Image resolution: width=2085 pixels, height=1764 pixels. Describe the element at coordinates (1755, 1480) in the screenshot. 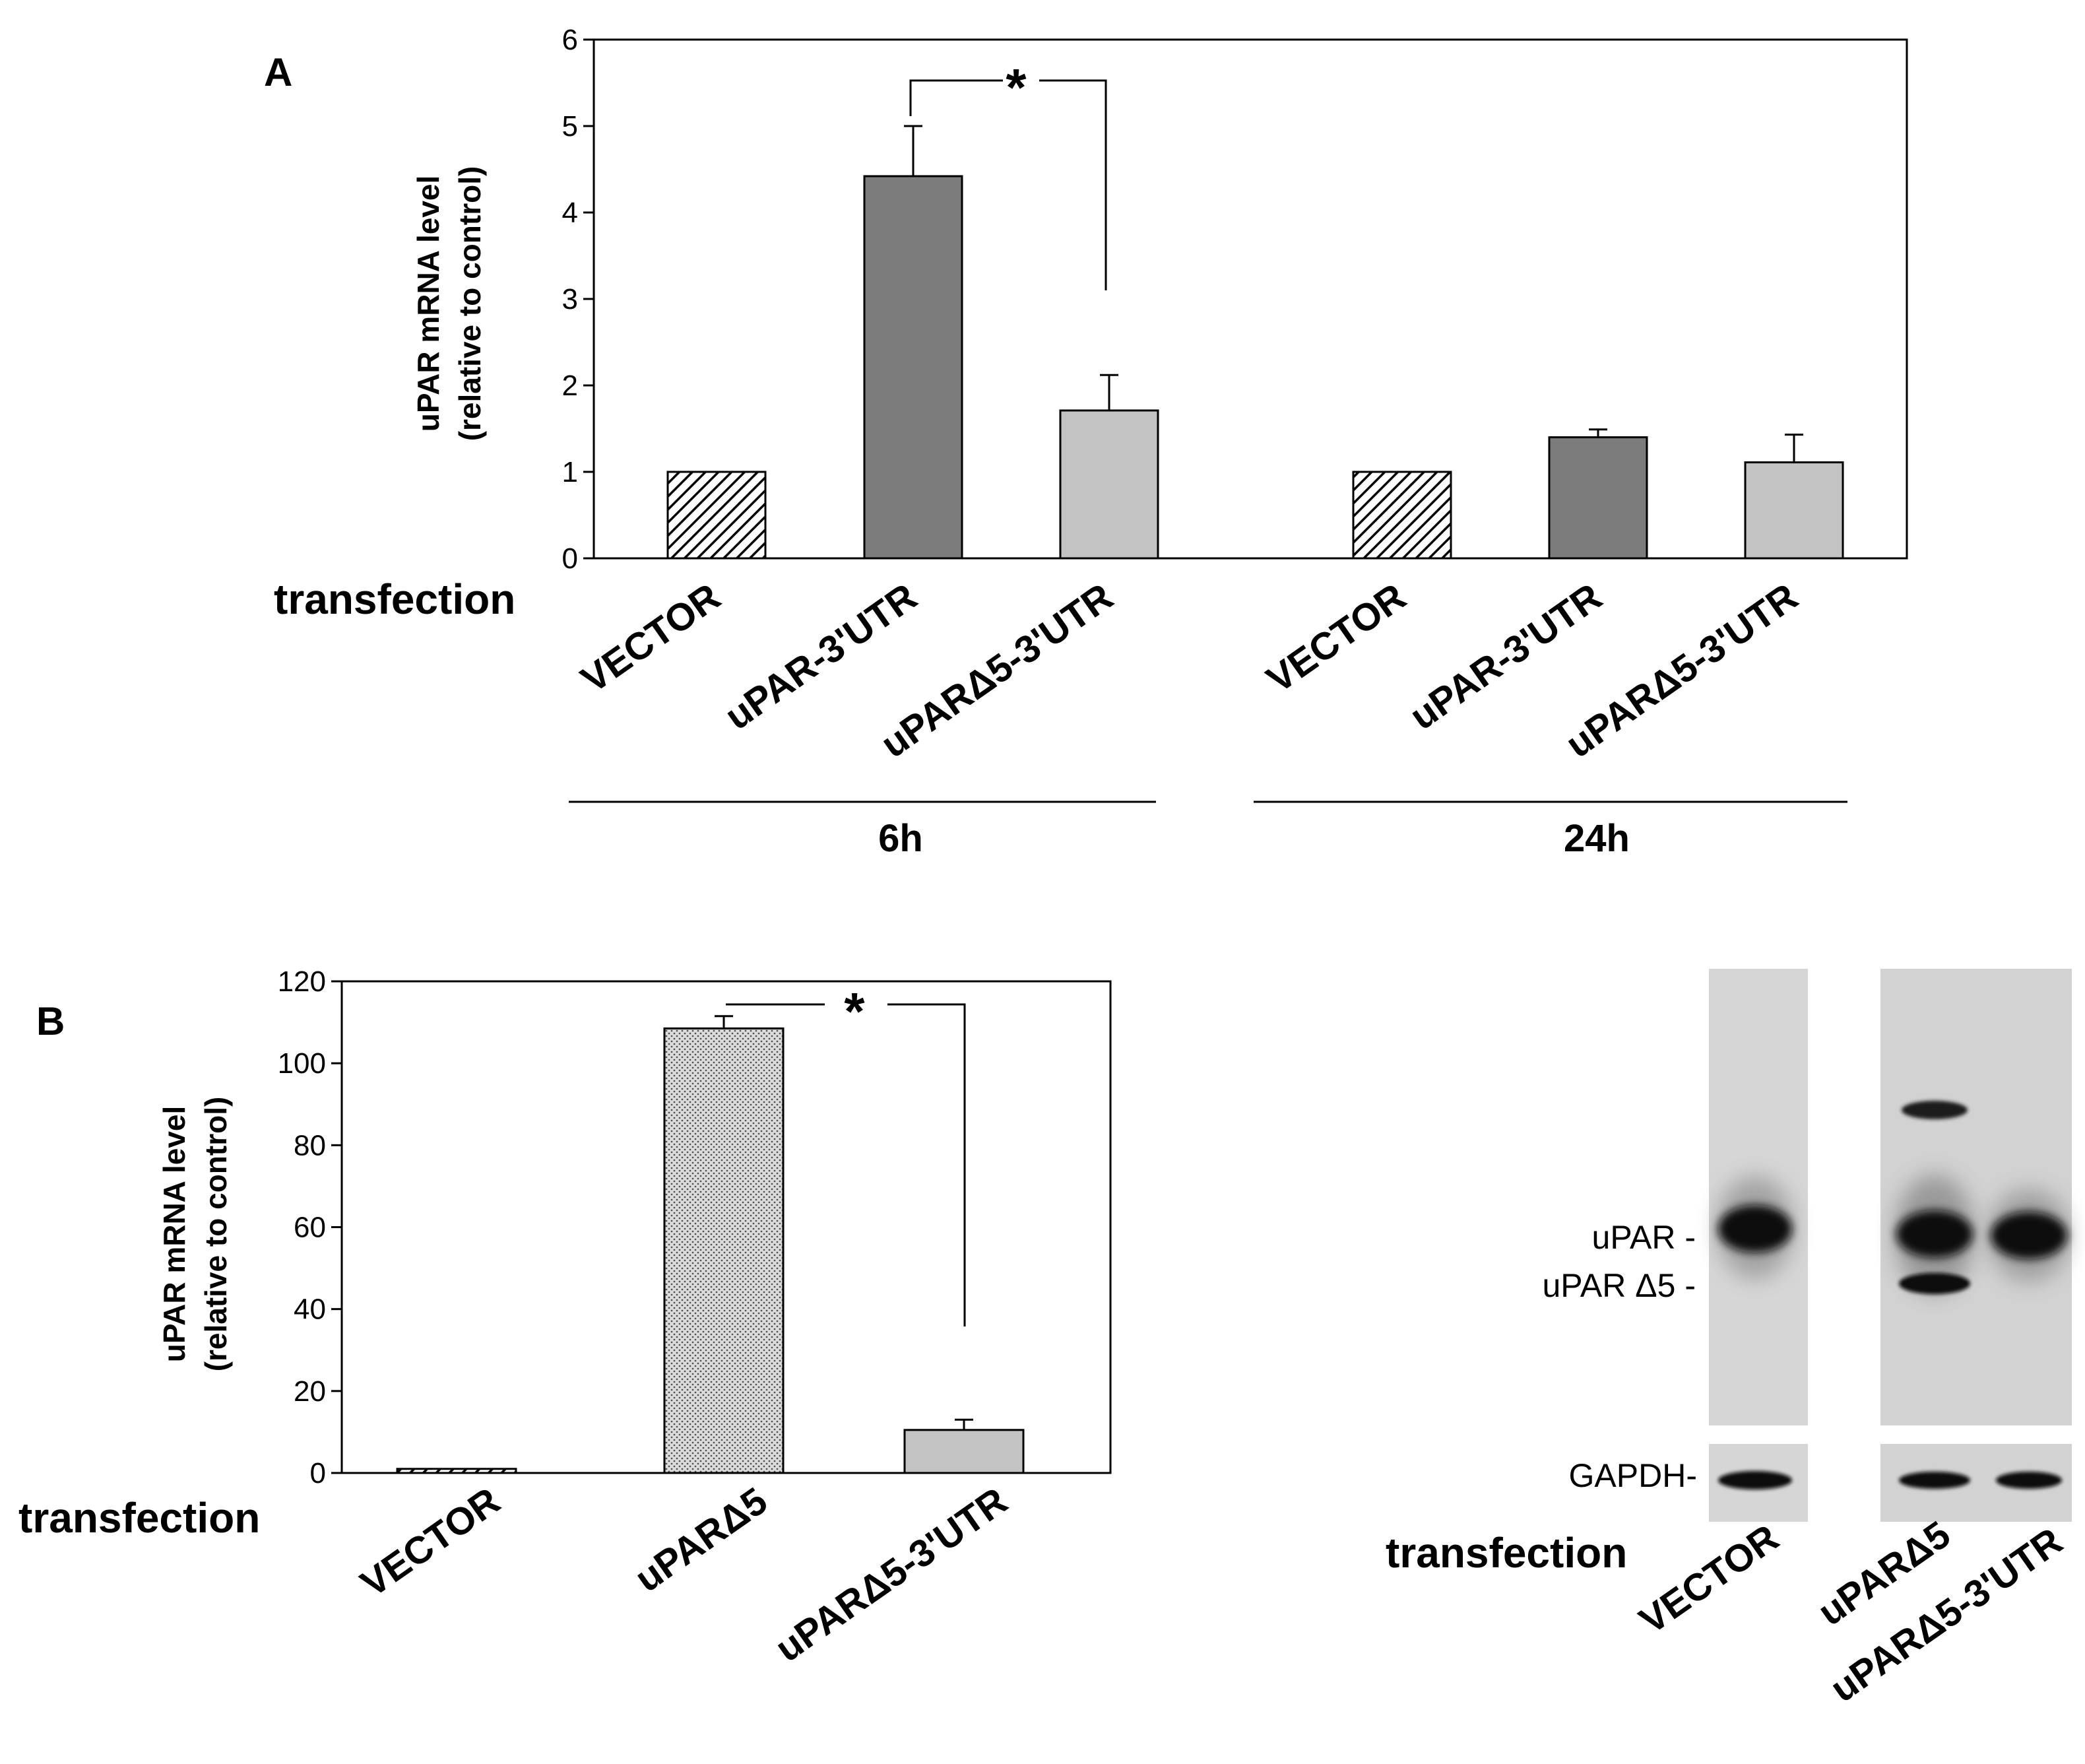

I see `gapdh-band-vector` at that location.